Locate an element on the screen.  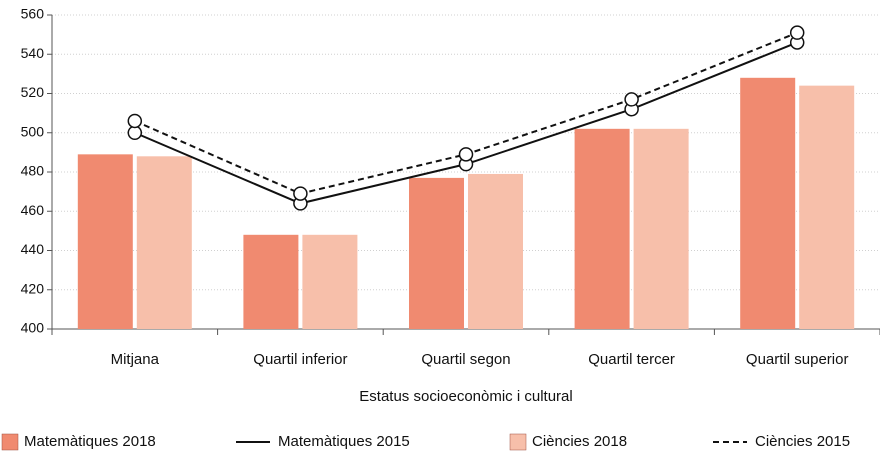
x-tick-label: Quartil tercer is located at coordinates (631, 359).